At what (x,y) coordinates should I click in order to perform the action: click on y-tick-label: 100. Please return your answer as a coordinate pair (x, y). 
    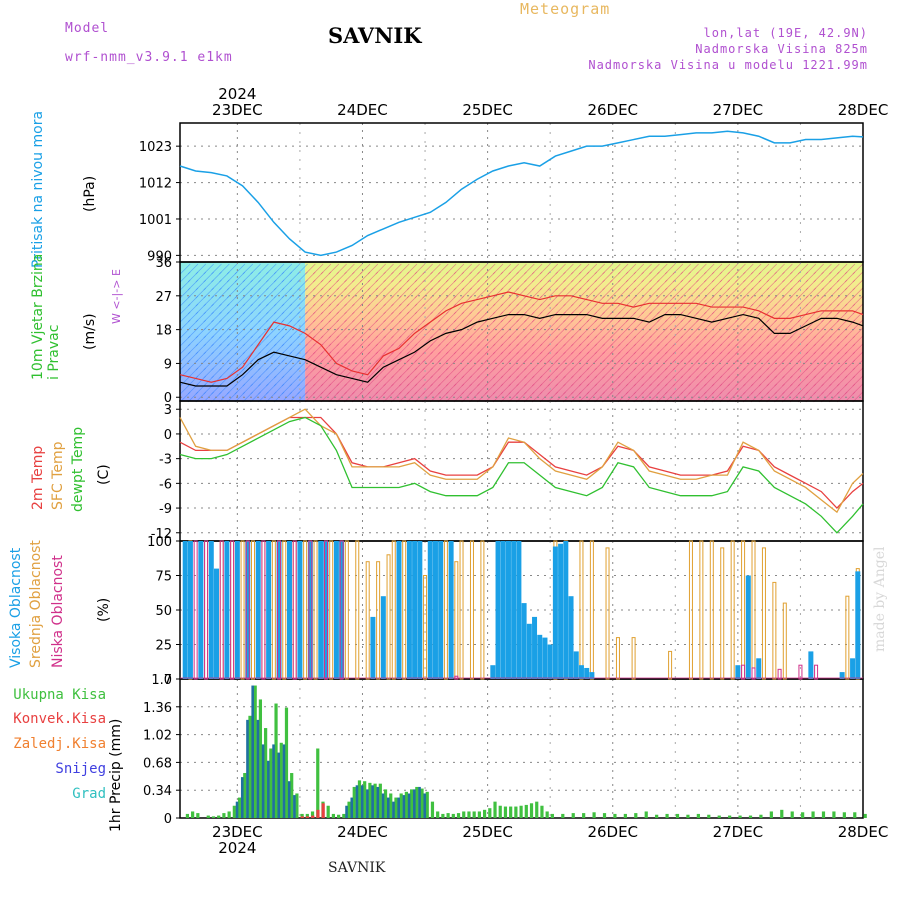
    Looking at the image, I should click on (159, 542).